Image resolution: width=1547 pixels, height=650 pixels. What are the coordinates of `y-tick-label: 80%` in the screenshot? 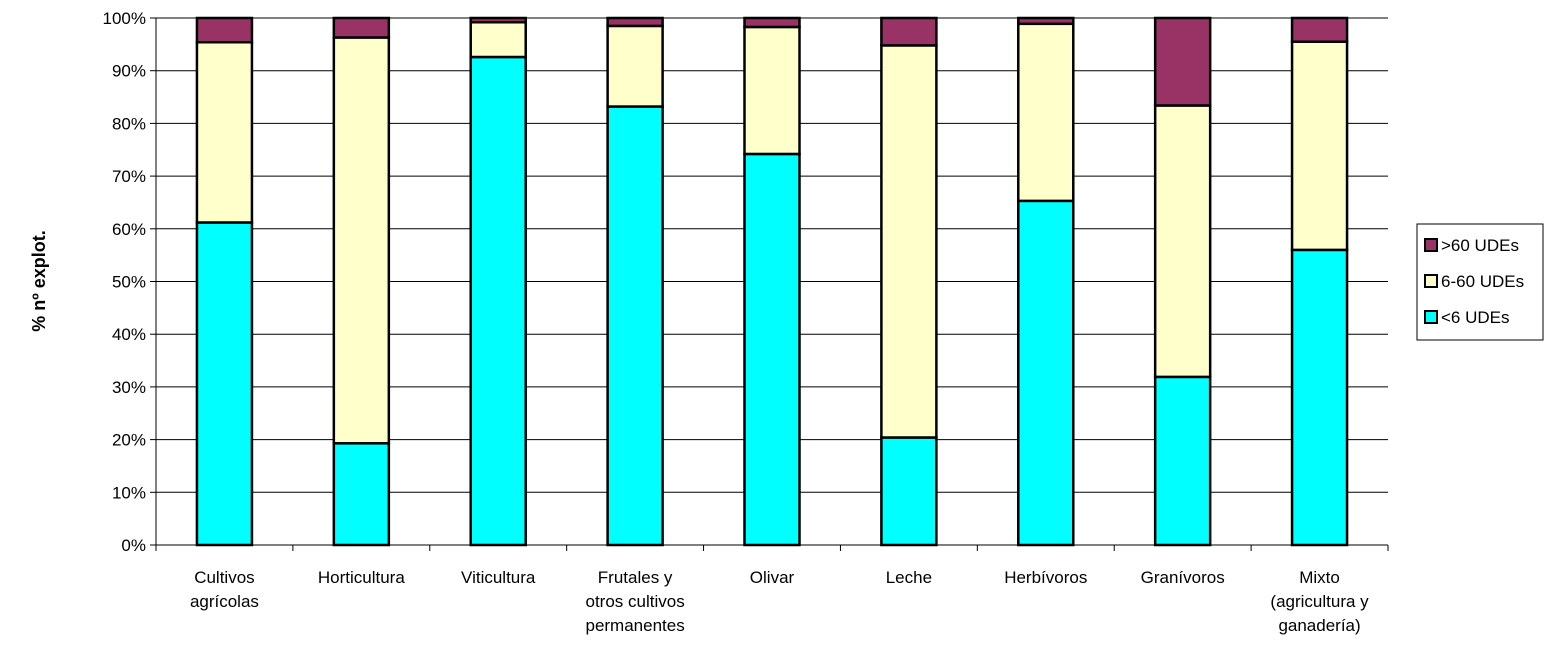 It's located at (129, 123).